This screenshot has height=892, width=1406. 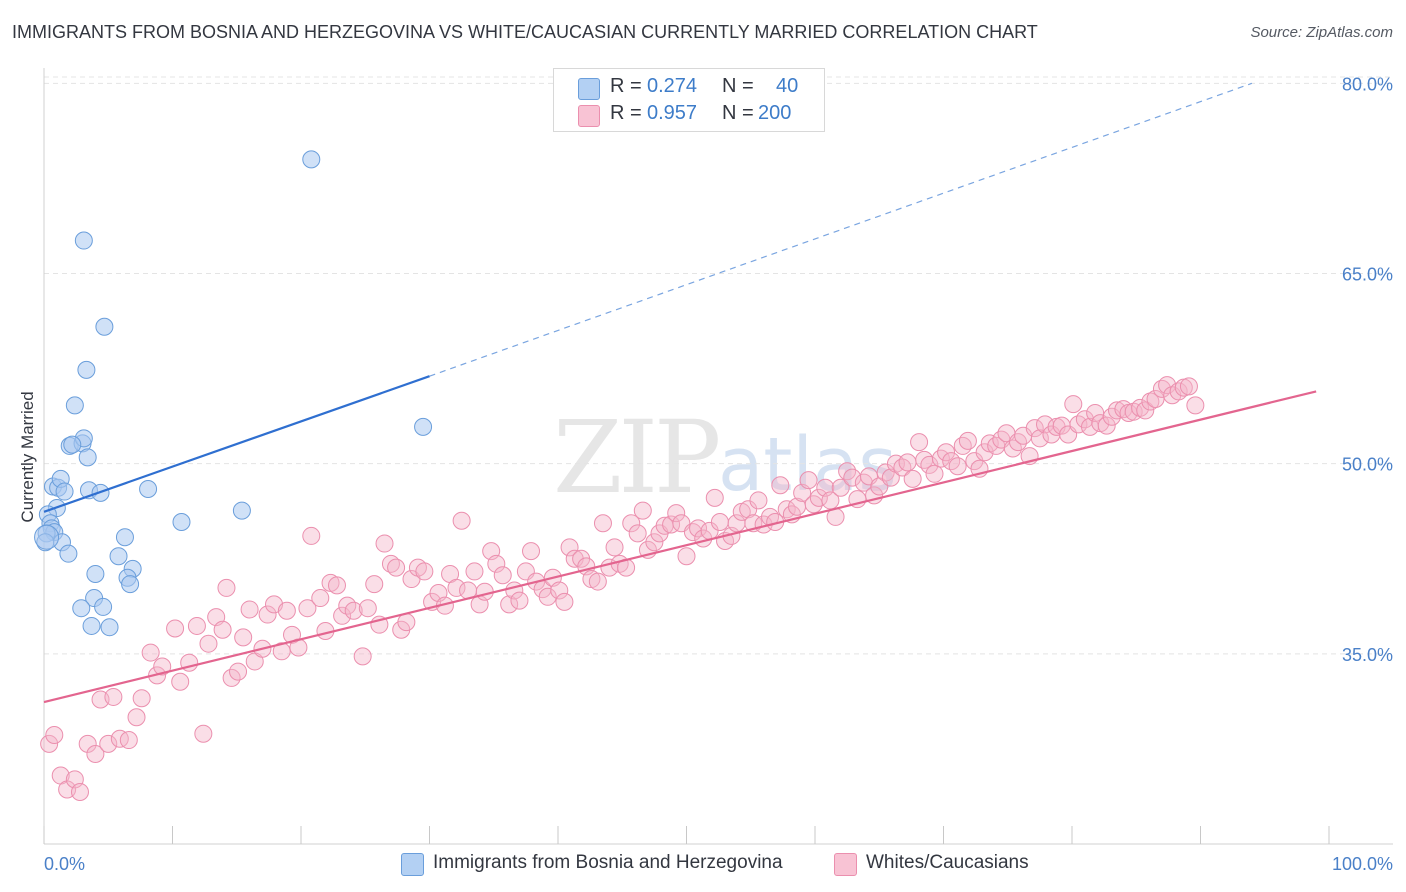 I want to click on y-tick-label: 50.0%, so click(x=1367, y=465).